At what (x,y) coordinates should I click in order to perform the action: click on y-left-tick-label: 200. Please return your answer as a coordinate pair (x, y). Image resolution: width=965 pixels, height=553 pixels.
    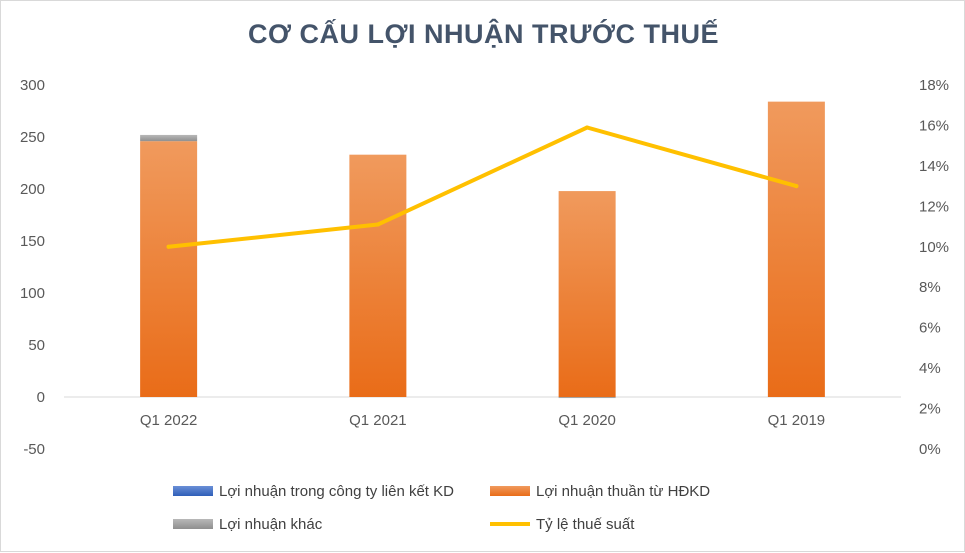
    Looking at the image, I should click on (32, 189).